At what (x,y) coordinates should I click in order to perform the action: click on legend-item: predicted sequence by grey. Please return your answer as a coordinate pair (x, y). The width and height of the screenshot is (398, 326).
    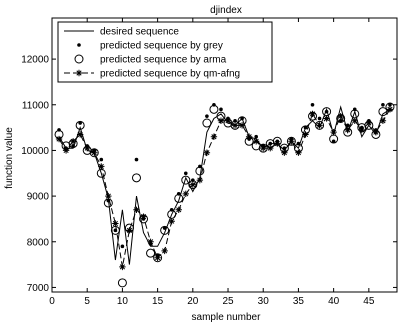
    Looking at the image, I should click on (150, 46).